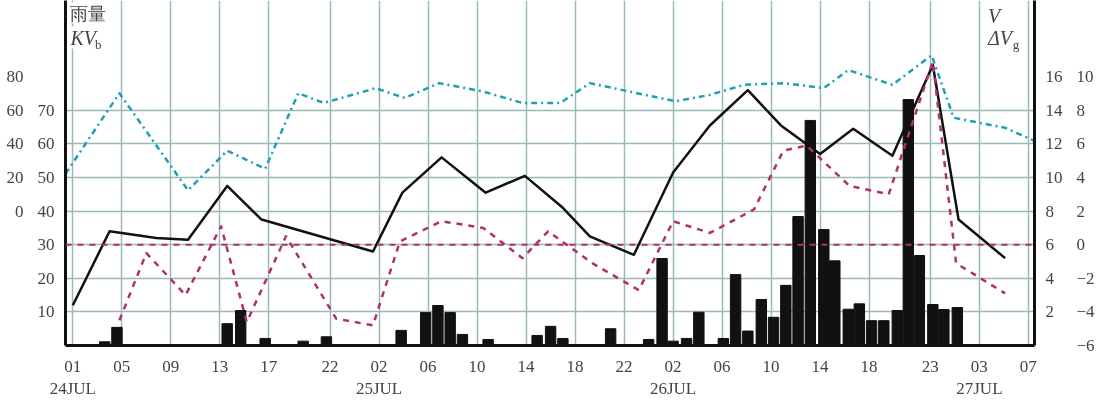  Describe the element at coordinates (1080, 110) in the screenshot. I see `y3-tick-label: 8` at that location.